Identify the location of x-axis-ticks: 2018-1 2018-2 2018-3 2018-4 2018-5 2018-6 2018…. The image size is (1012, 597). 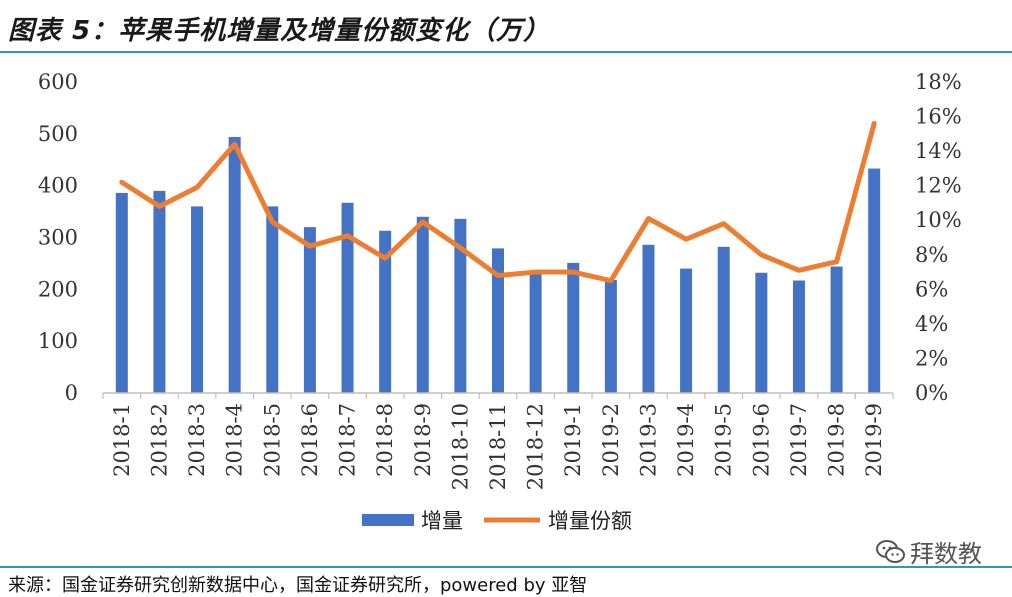
(498, 441).